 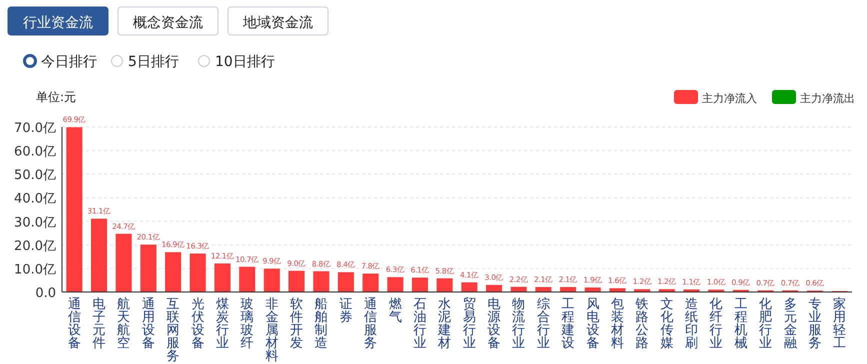 What do you see at coordinates (469, 324) in the screenshot?
I see `x-tick-label: 贸易行业` at bounding box center [469, 324].